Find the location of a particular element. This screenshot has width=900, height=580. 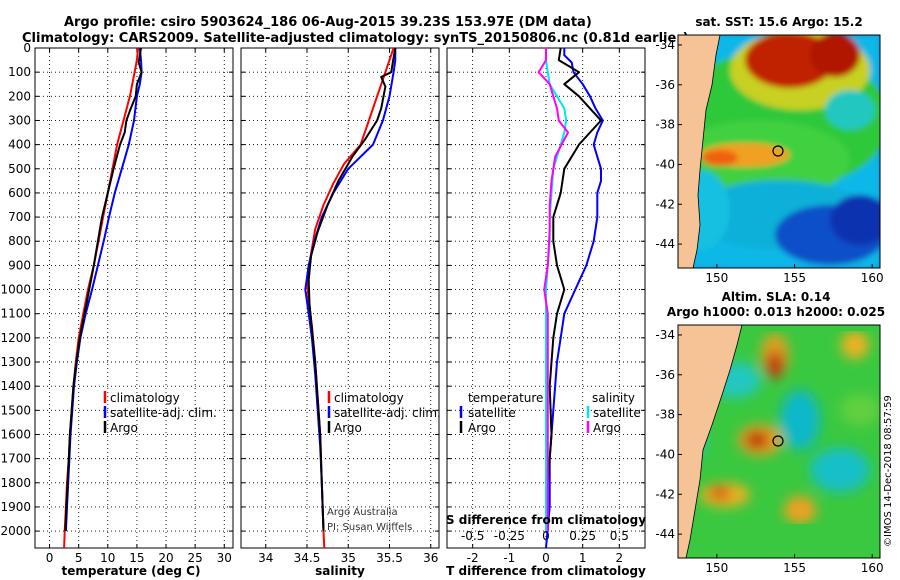

depth-tick-label: 300 is located at coordinates (19, 120).